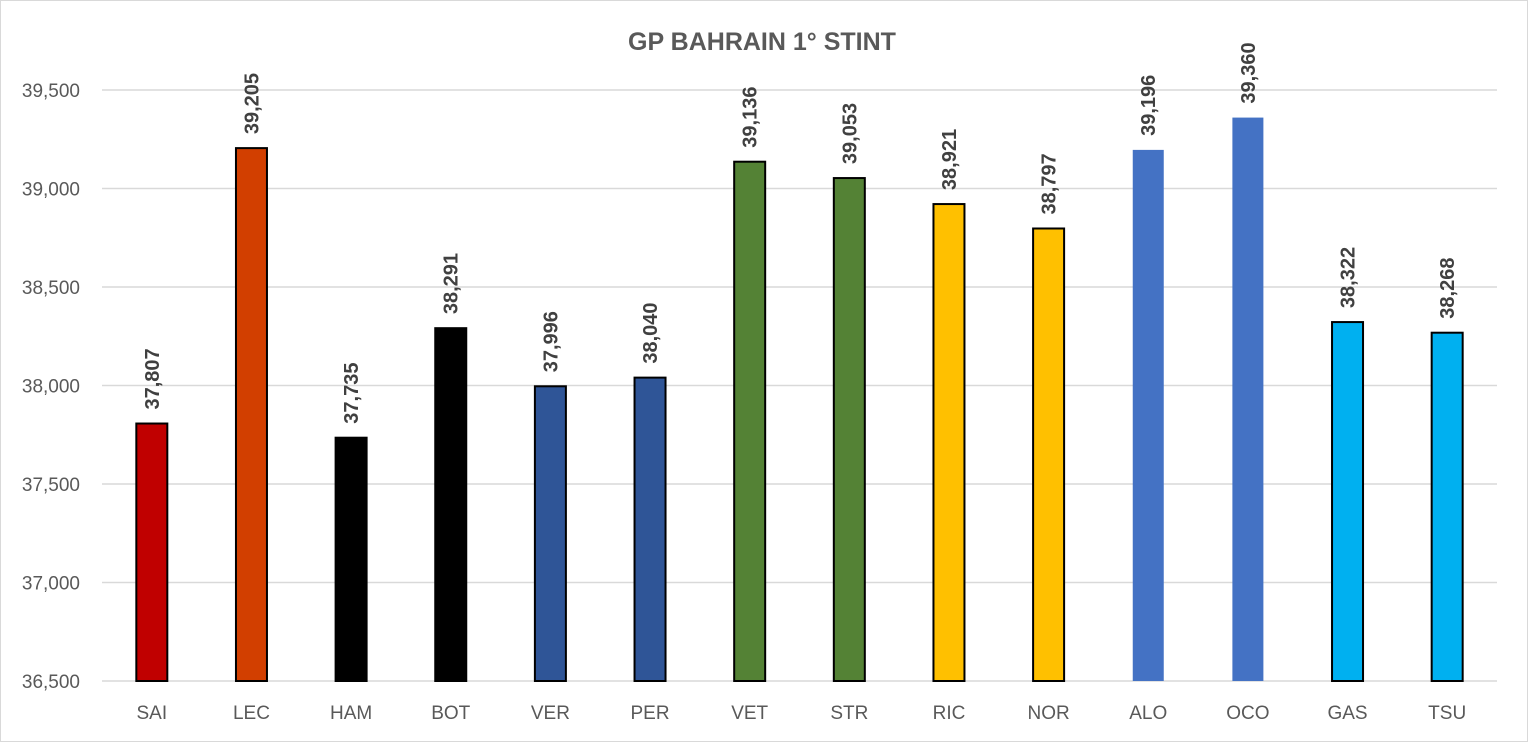 This screenshot has height=742, width=1528. What do you see at coordinates (1149, 105) in the screenshot?
I see `data-label-alo: 39,196` at bounding box center [1149, 105].